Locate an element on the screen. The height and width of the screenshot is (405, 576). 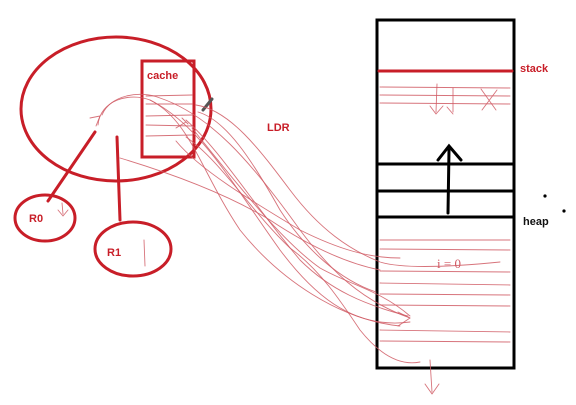
stack-sketch-lines is located at coordinates (445, 99).